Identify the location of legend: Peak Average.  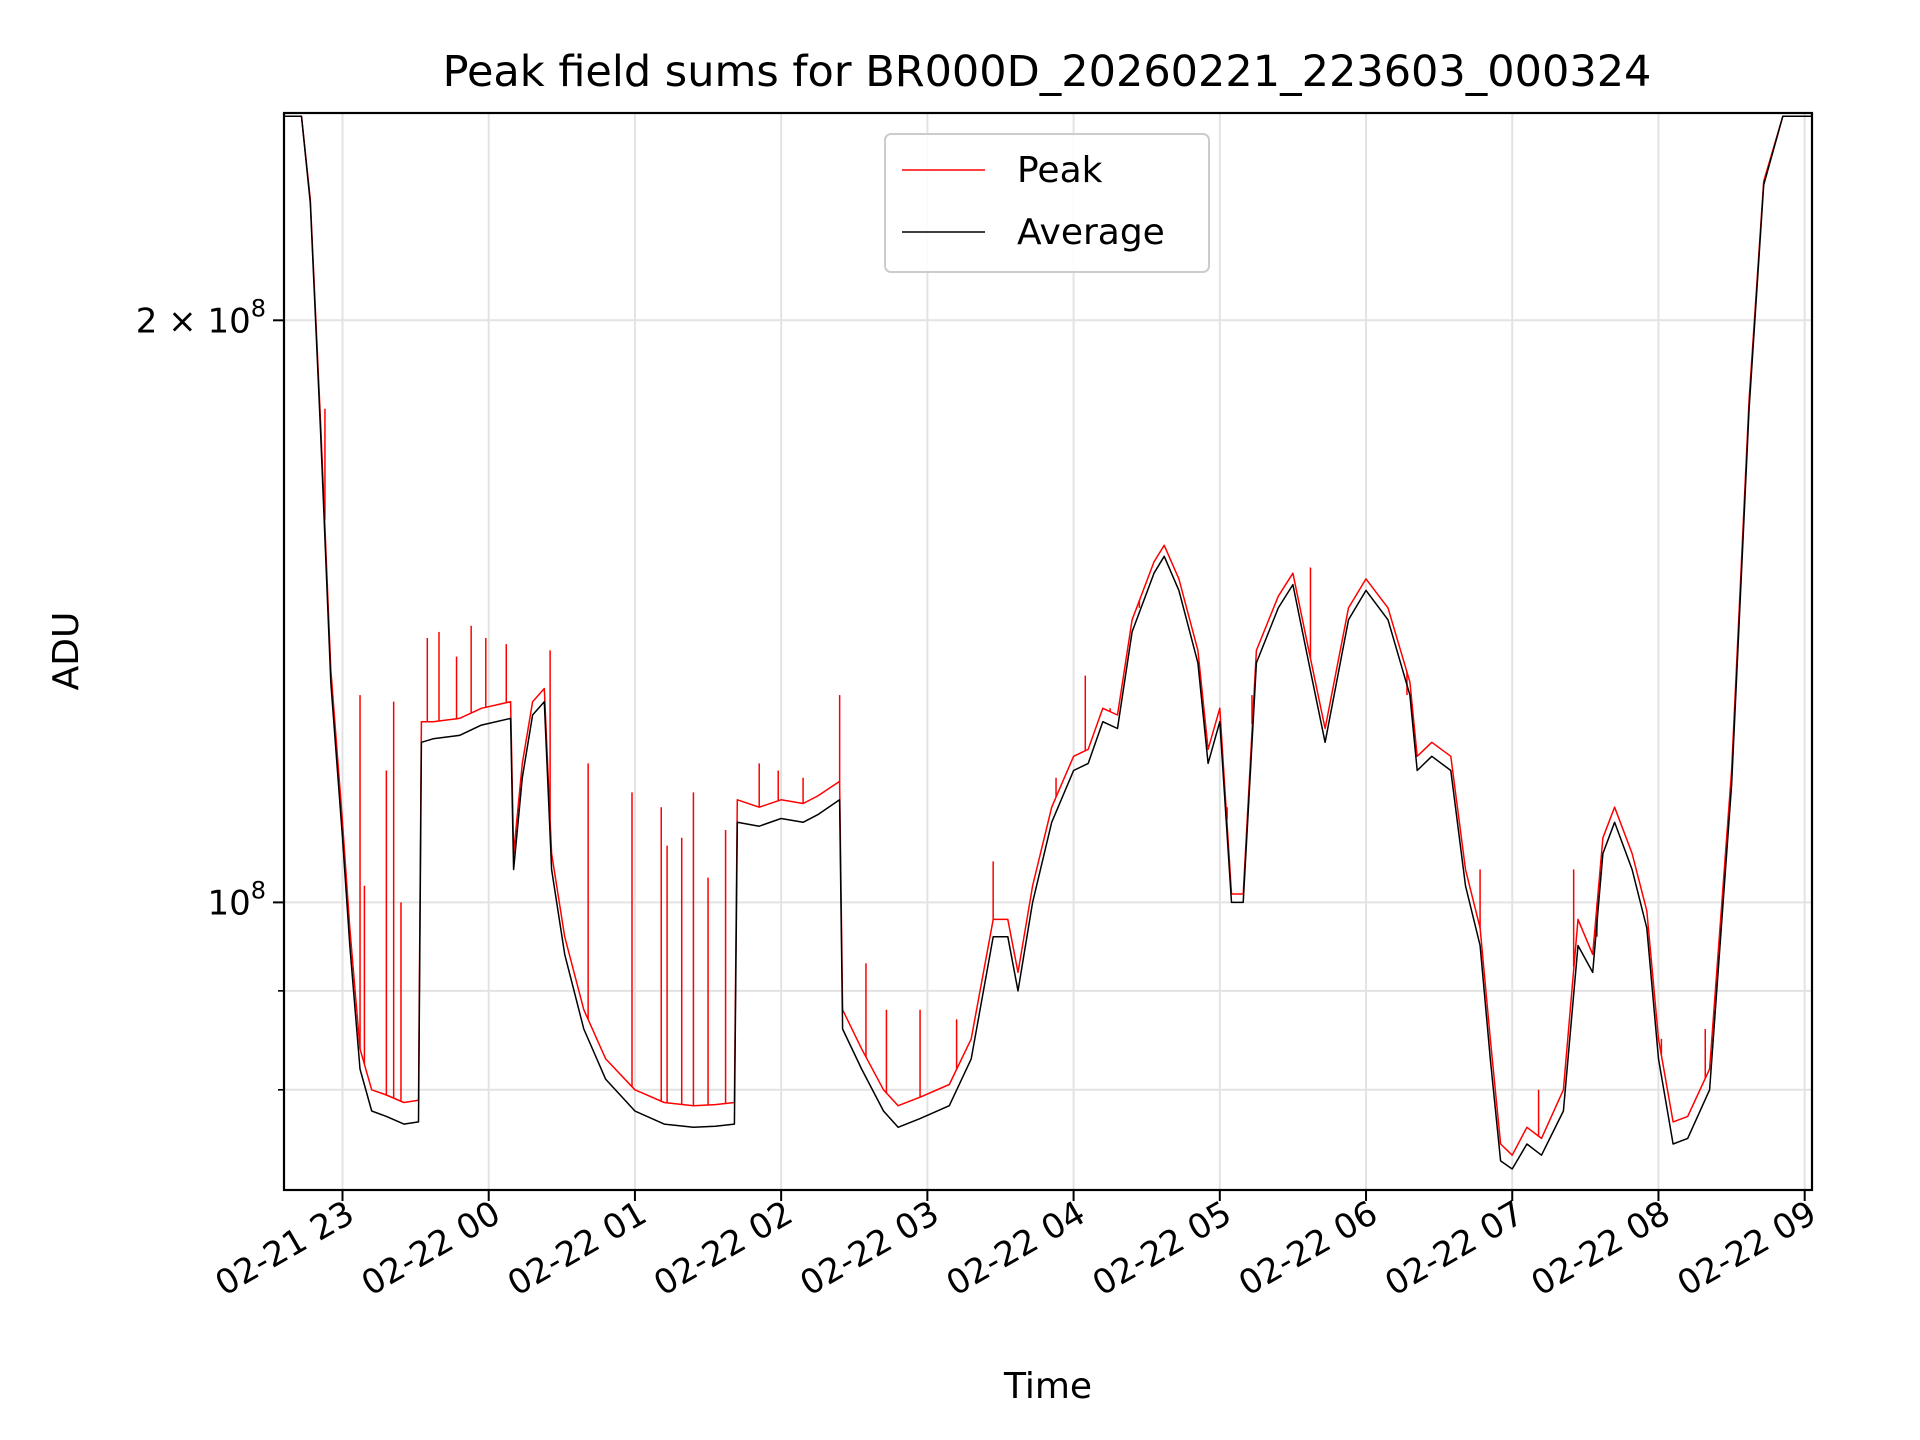
(1047, 203).